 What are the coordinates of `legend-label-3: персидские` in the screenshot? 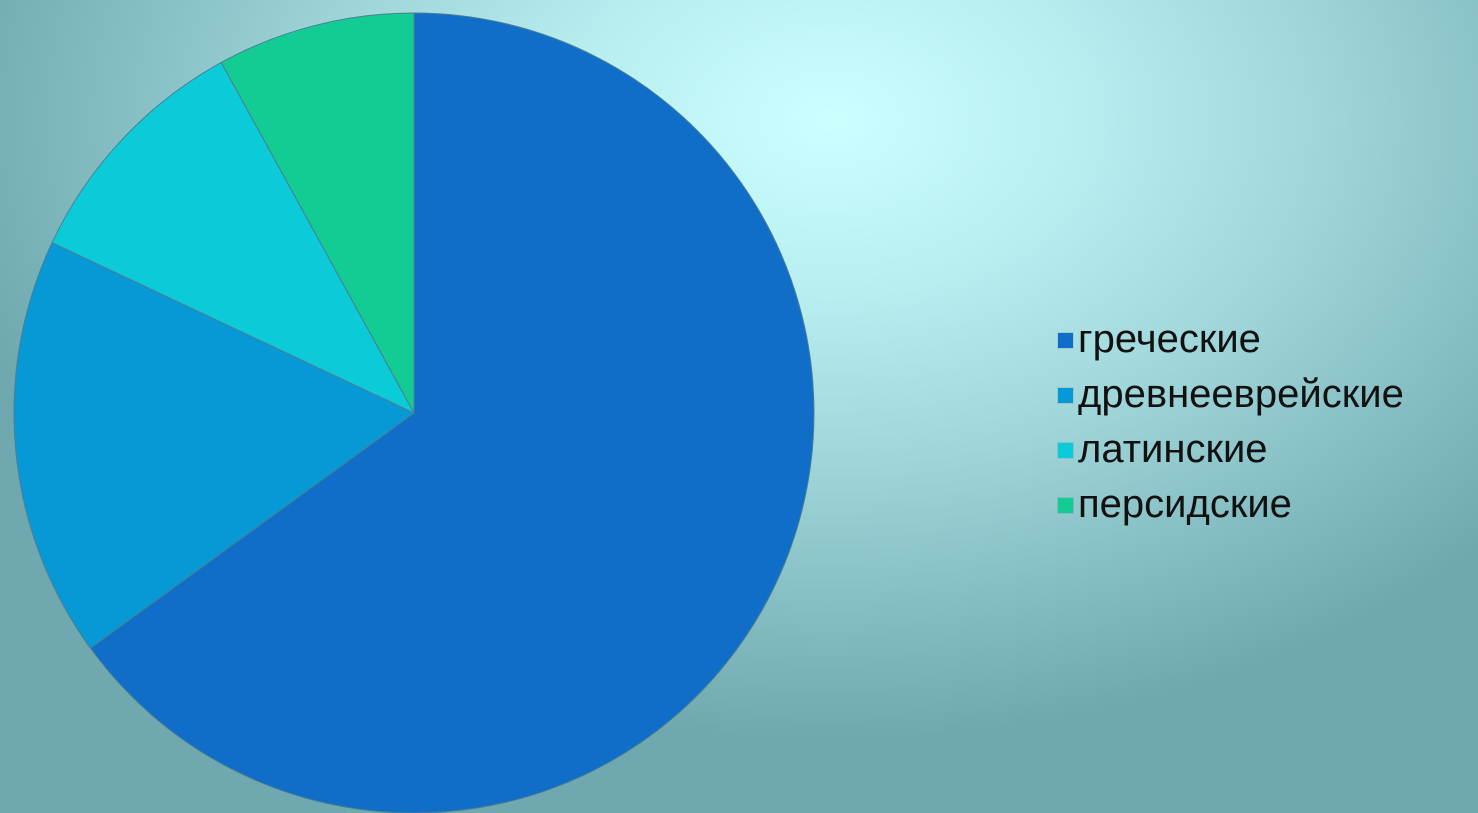 It's located at (1185, 503).